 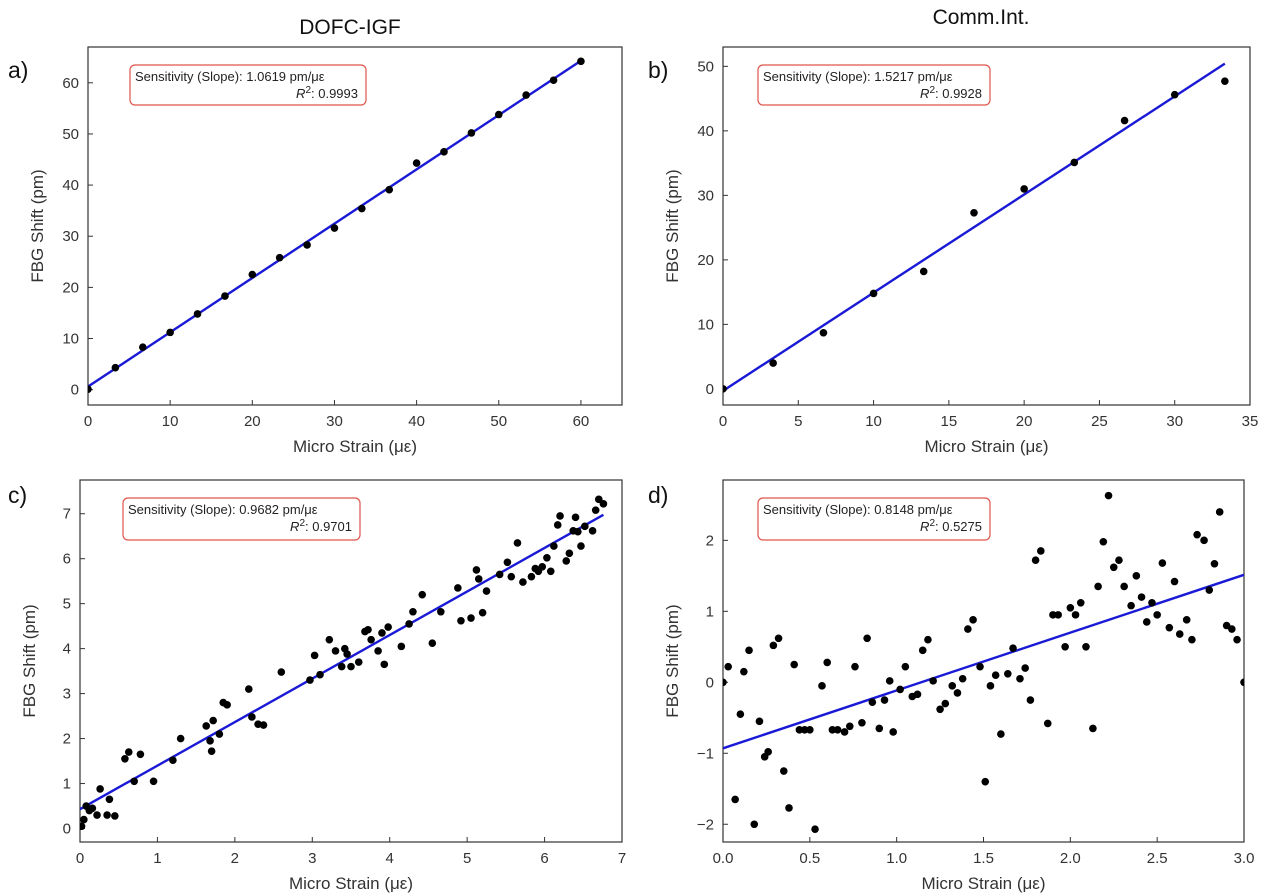 What do you see at coordinates (223, 509) in the screenshot?
I see `chart-2-annotation-slope: Sensitivity (Slope): 0.9682 pm/με` at bounding box center [223, 509].